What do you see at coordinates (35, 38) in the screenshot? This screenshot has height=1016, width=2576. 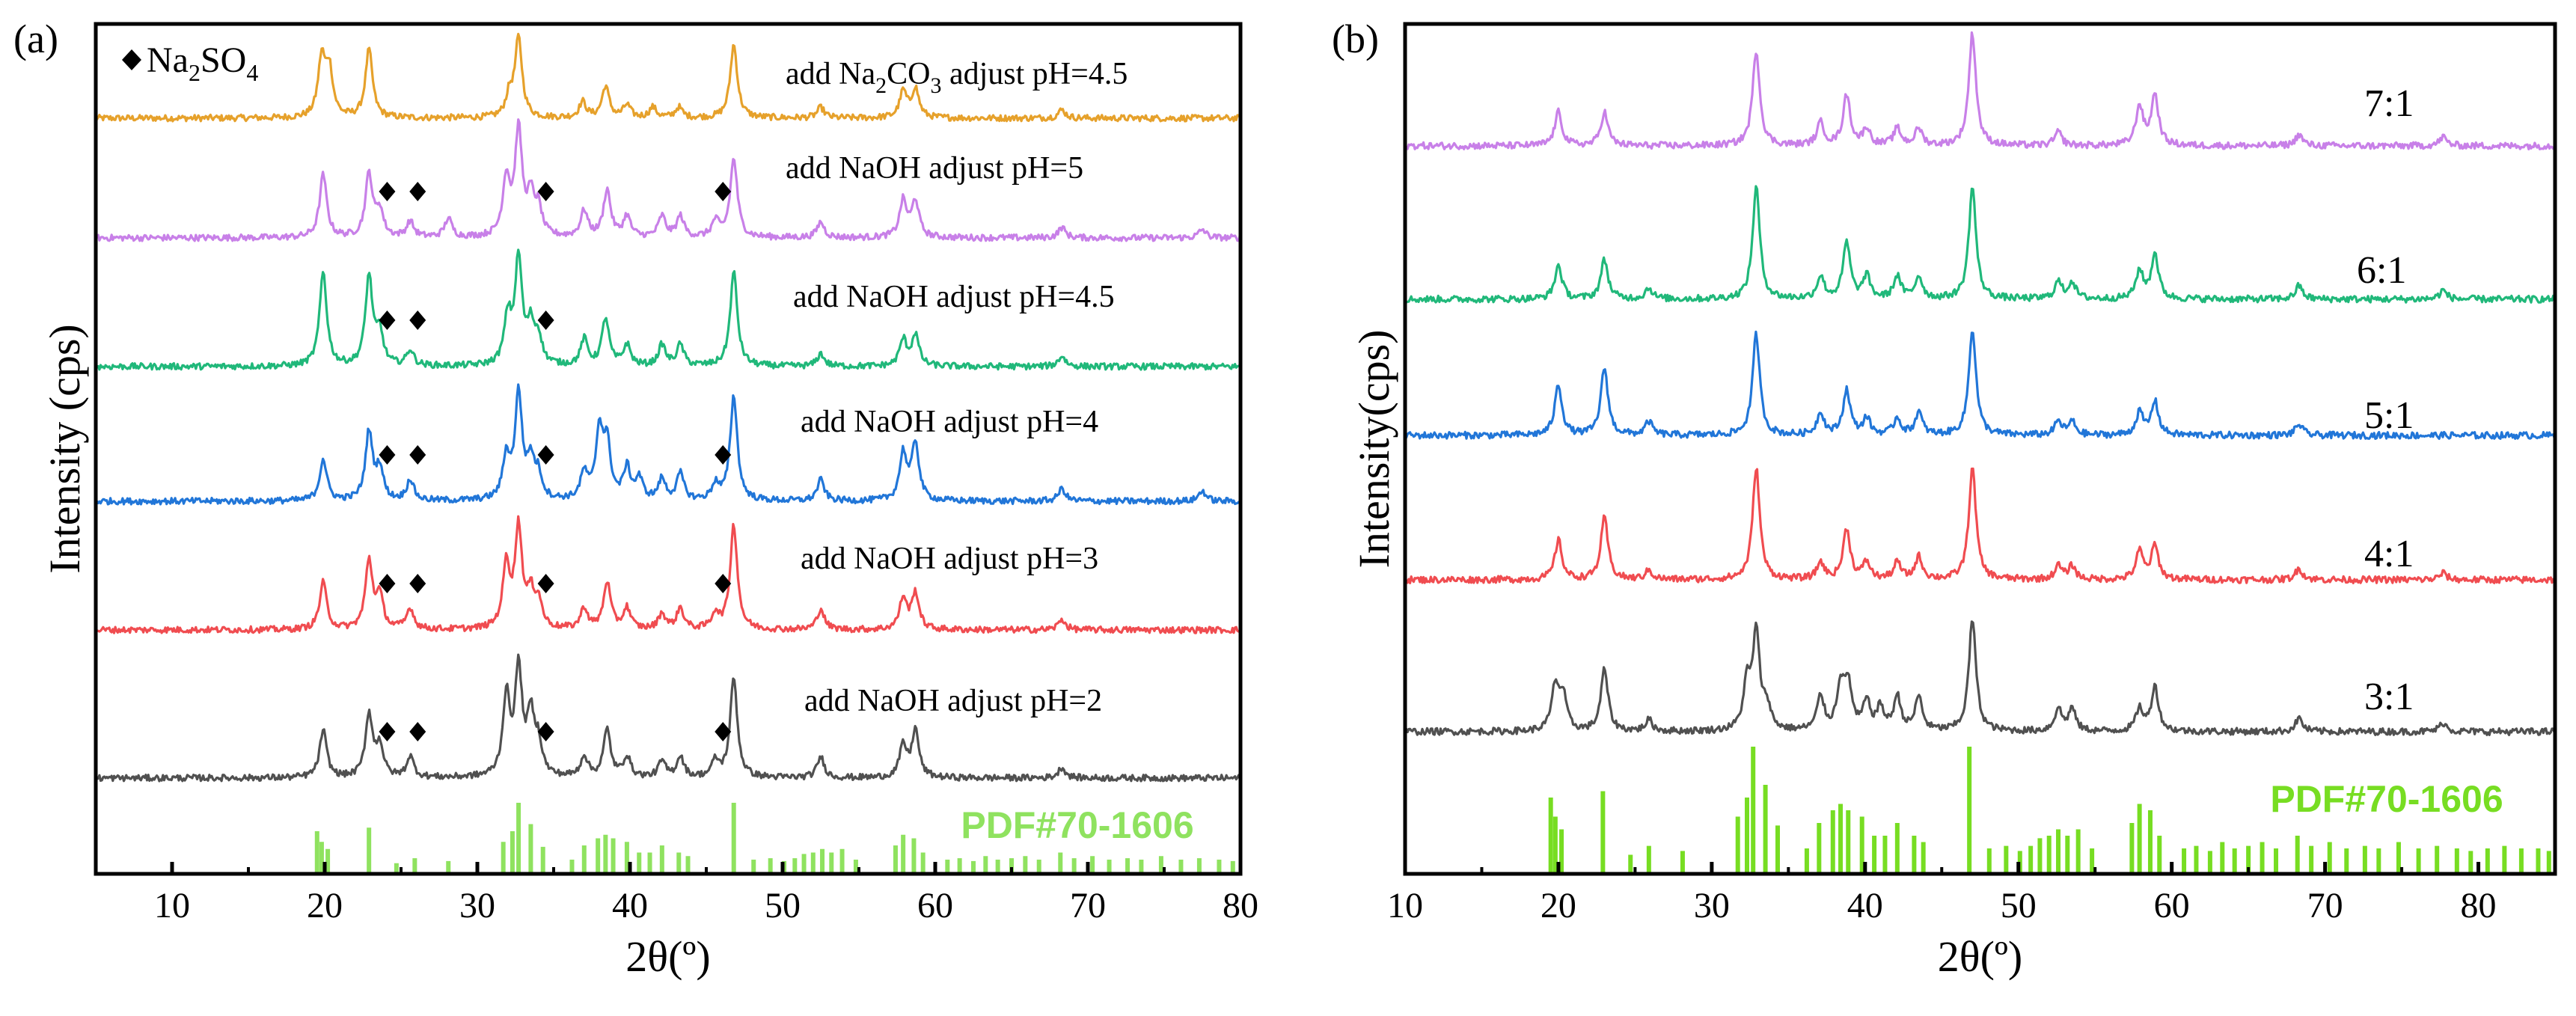 I see `panel-label: (a)` at bounding box center [35, 38].